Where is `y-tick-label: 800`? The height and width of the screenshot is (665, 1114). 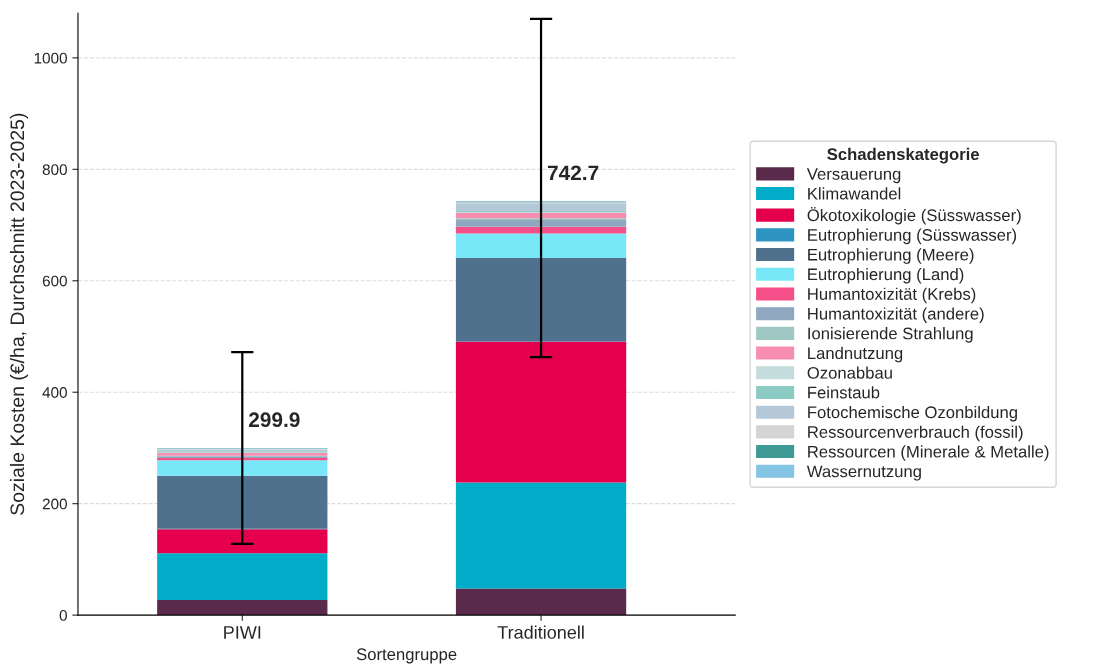
y-tick-label: 800 is located at coordinates (54, 170).